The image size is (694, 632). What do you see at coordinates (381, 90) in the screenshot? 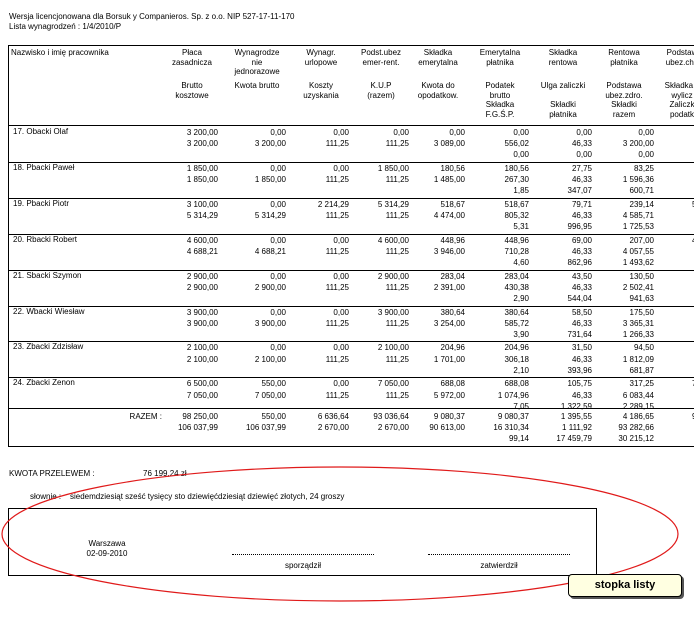
I see `column-header-bottom: K.U.P (razem)` at bounding box center [381, 90].